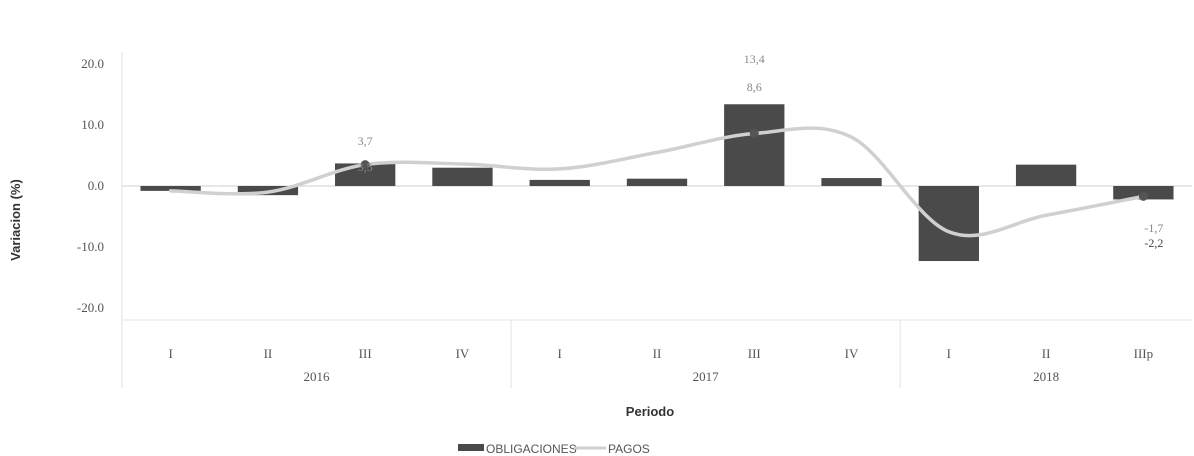  What do you see at coordinates (706, 376) in the screenshot?
I see `x-group-label: 2017` at bounding box center [706, 376].